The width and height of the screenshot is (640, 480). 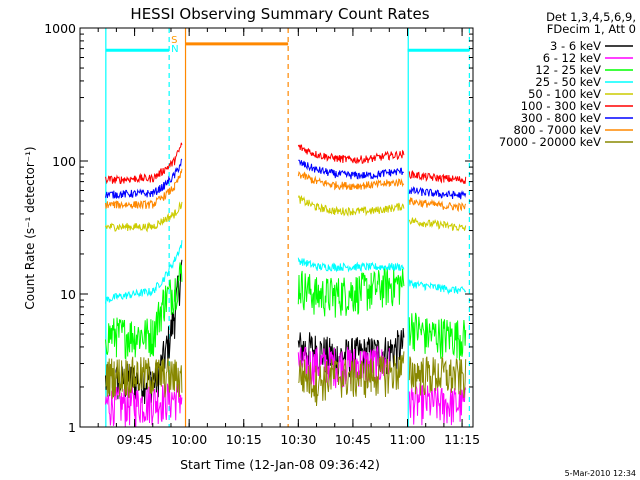 I want to click on chart-title: HESSI Observing Summary Count Rates, so click(x=279, y=14).